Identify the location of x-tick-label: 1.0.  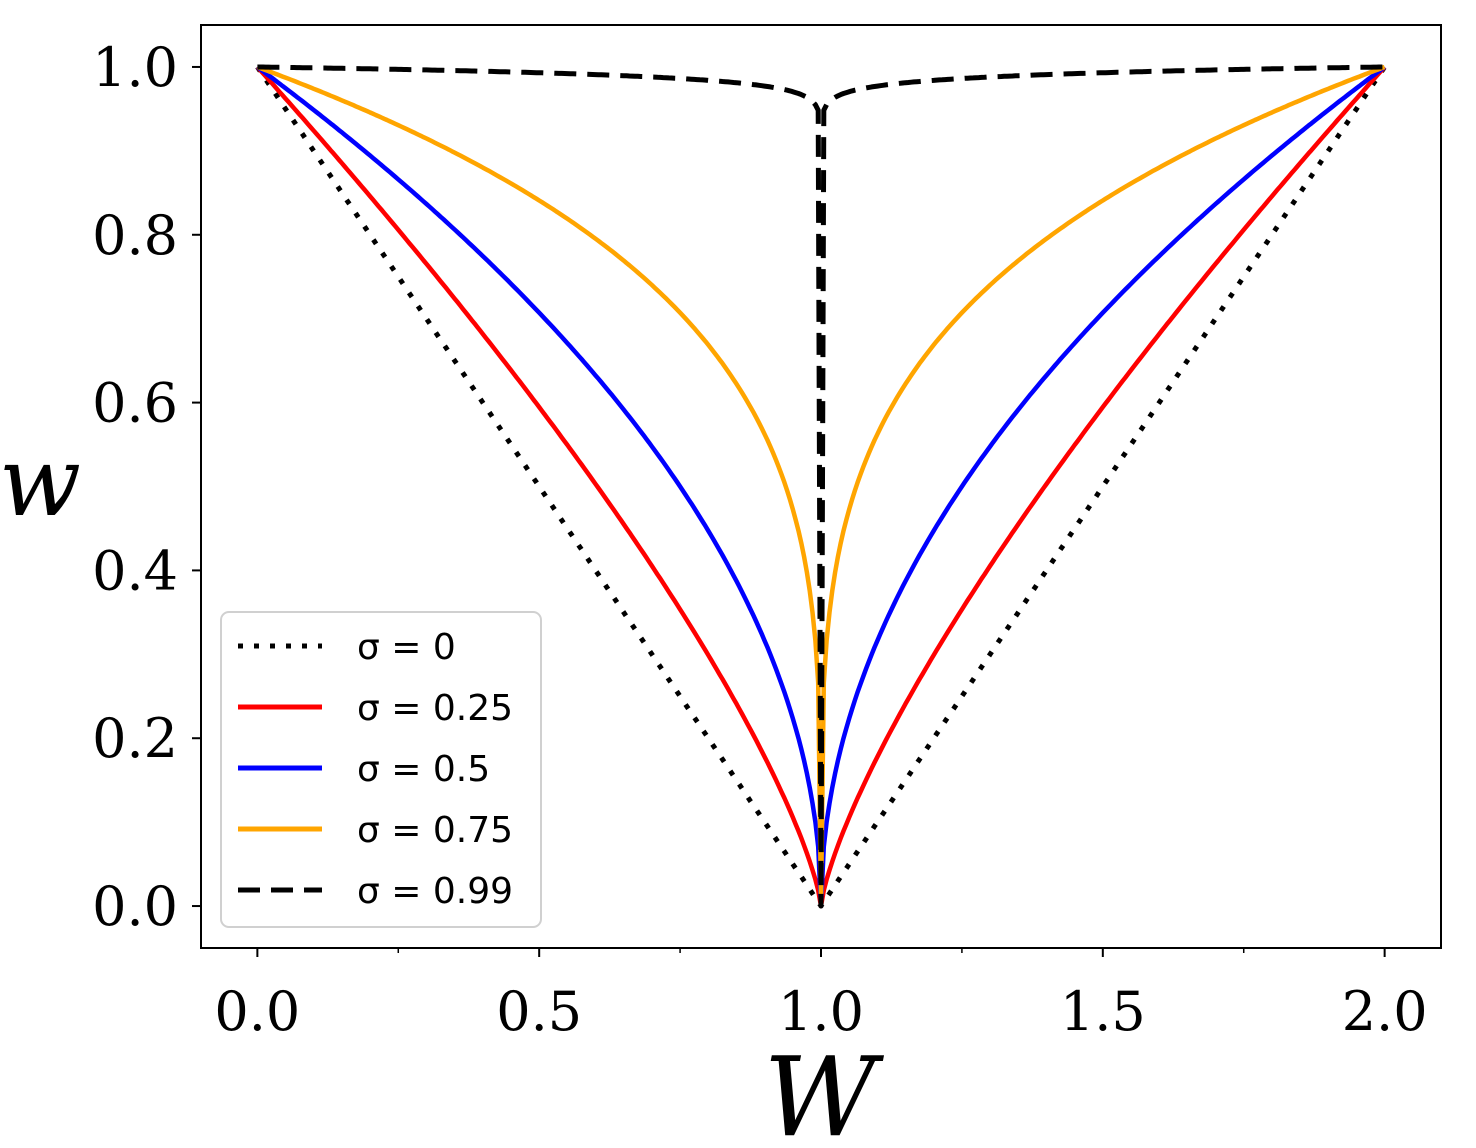
(821, 1011).